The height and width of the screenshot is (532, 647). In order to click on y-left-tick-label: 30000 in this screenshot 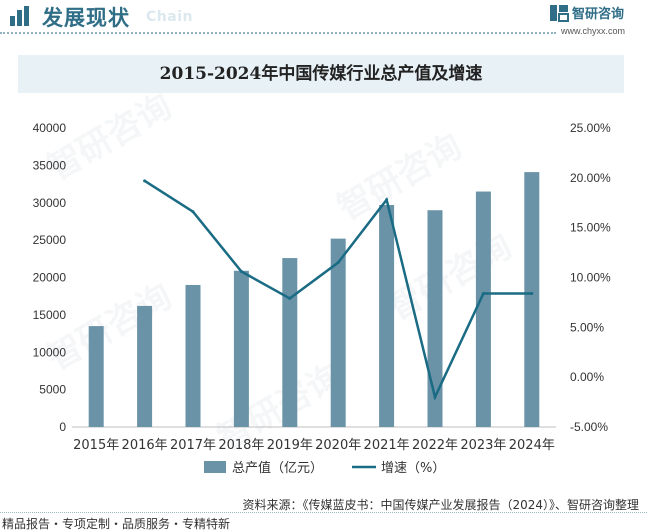, I will do `click(50, 203)`.